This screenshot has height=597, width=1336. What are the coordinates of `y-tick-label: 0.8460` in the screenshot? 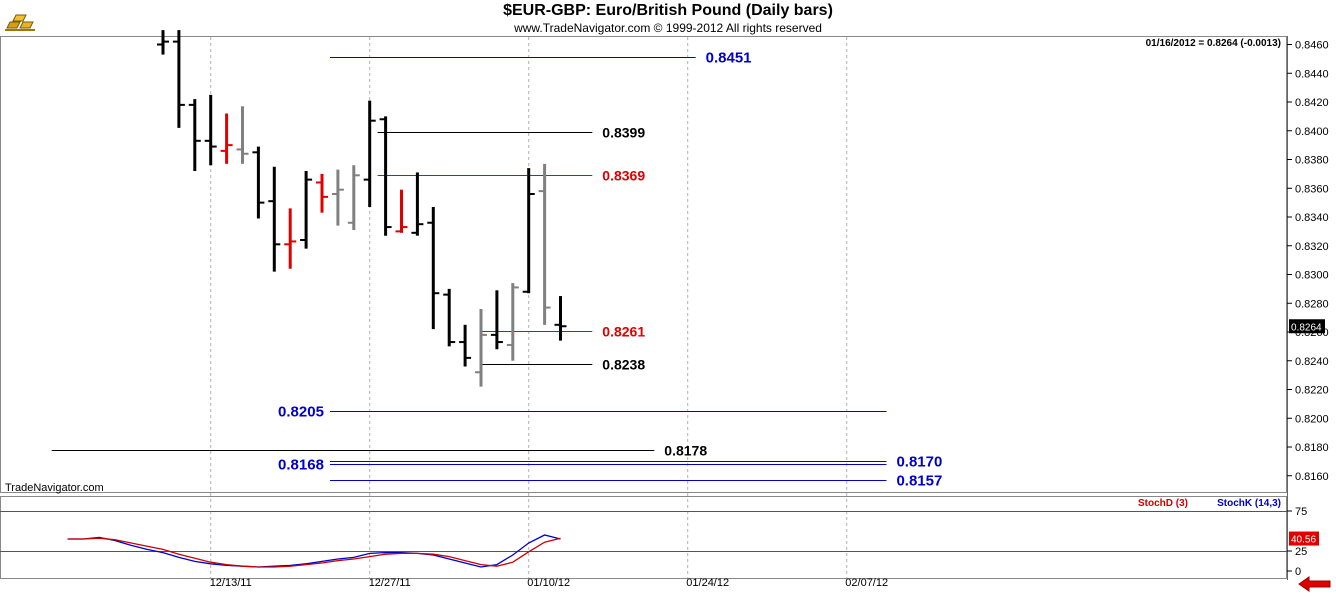 It's located at (1312, 46).